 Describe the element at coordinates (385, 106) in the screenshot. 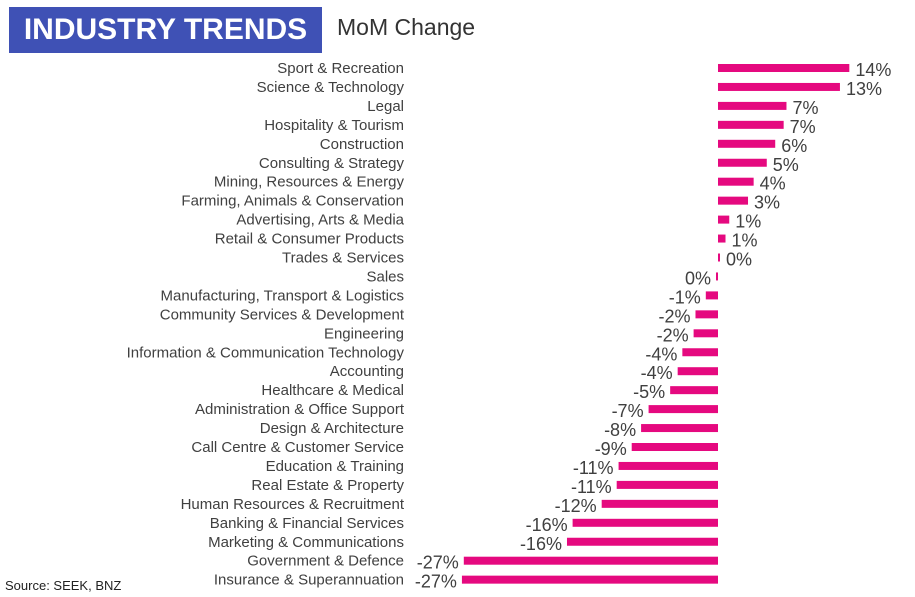

I see `category-label: Legal` at that location.